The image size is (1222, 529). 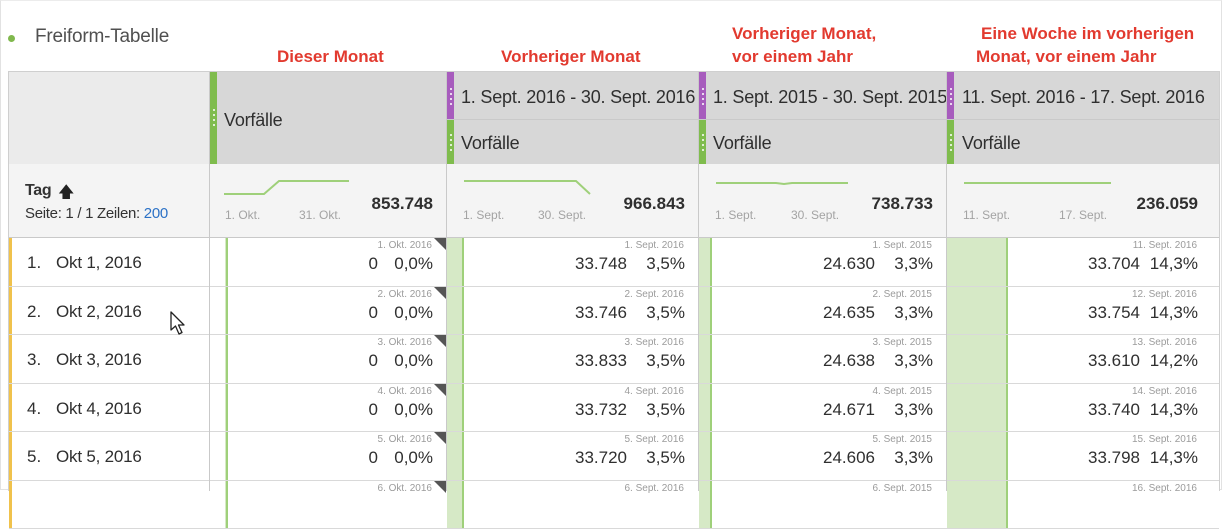 What do you see at coordinates (99, 409) in the screenshot?
I see `row-label: Okt 4, 2016` at bounding box center [99, 409].